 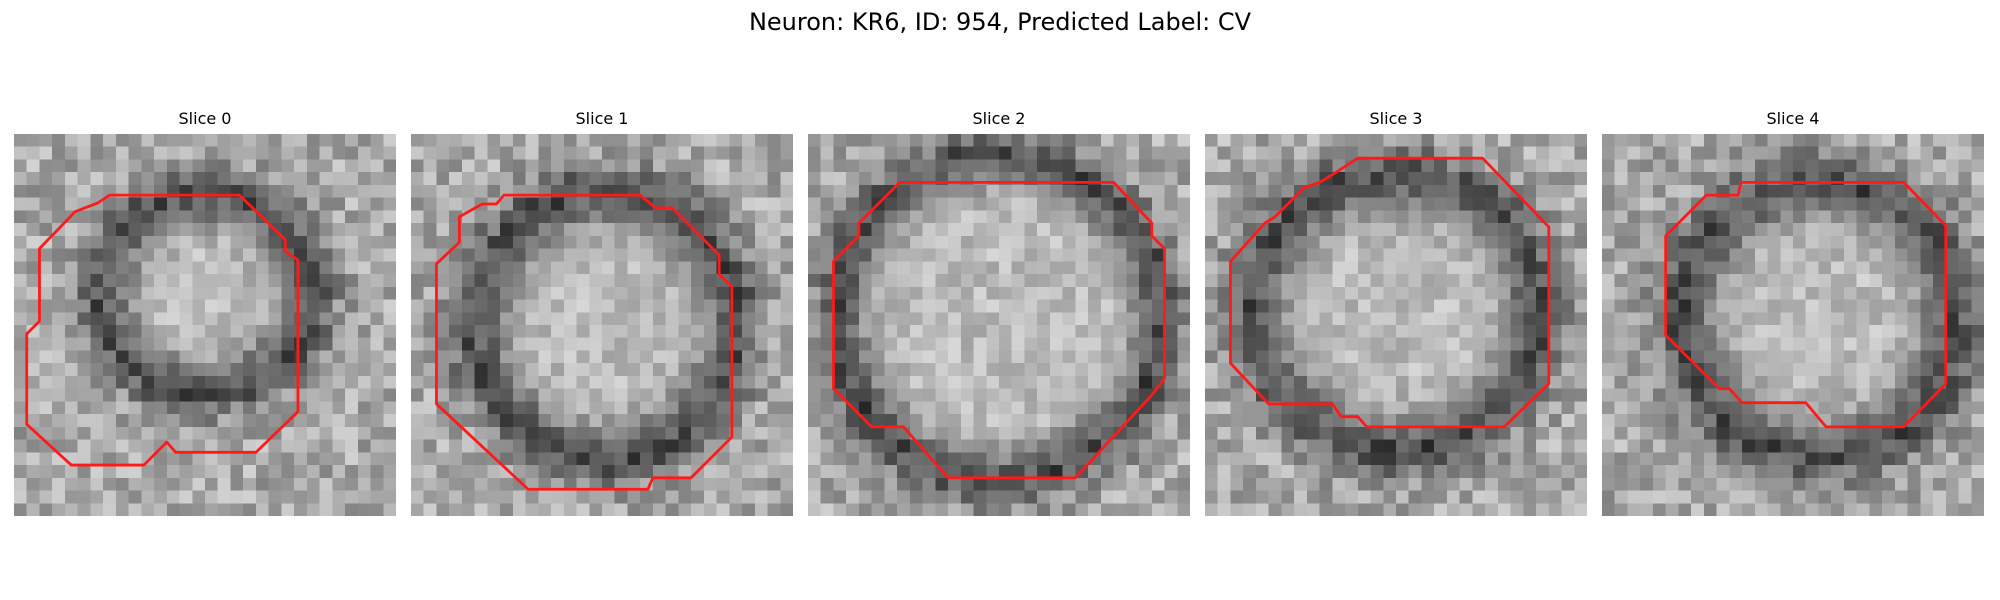 I want to click on slice-0-image, so click(x=205, y=325).